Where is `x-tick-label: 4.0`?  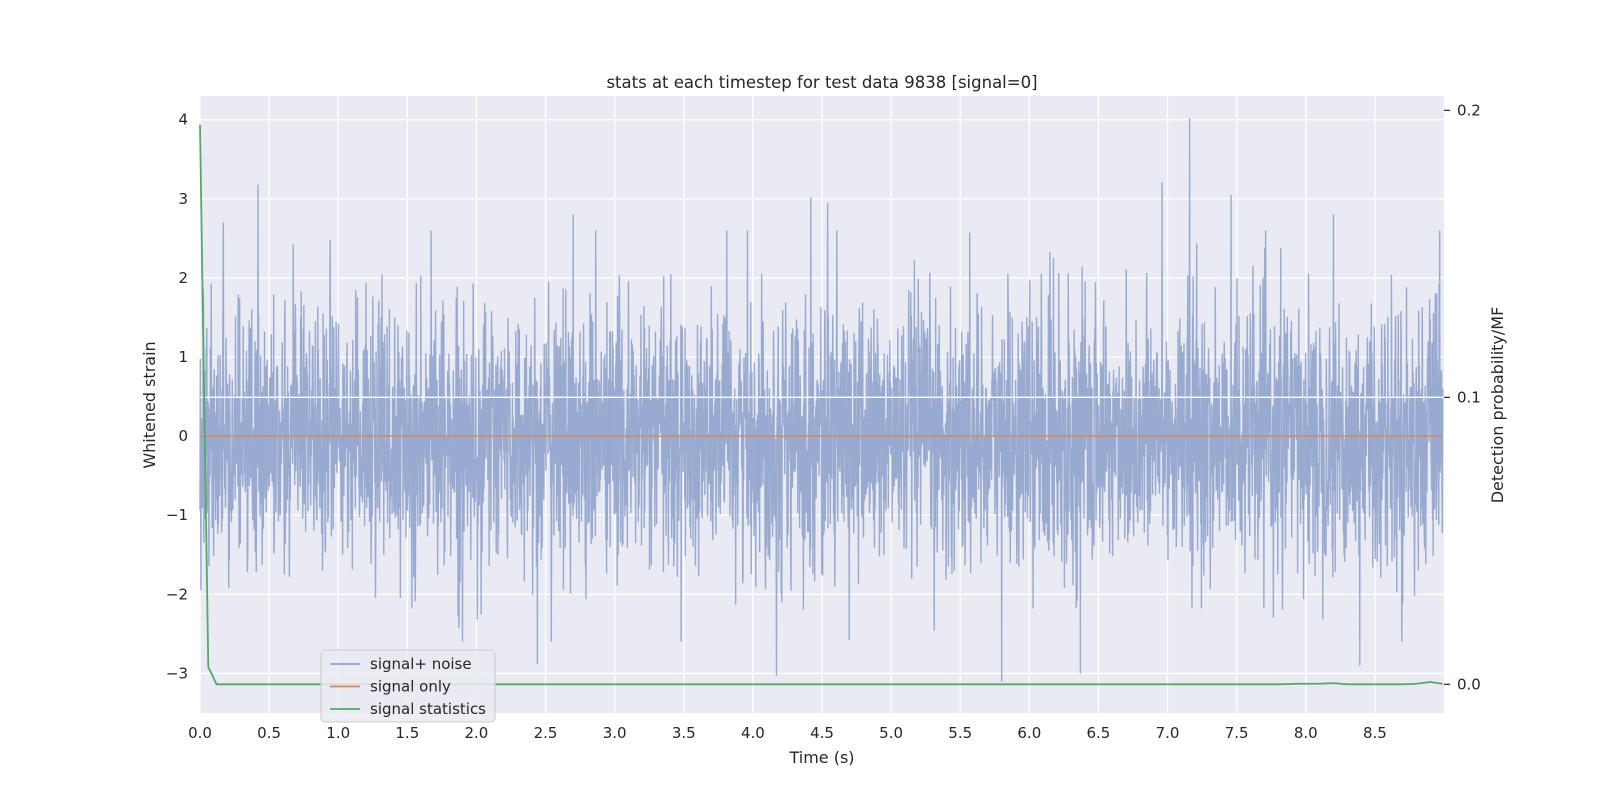 x-tick-label: 4.0 is located at coordinates (753, 733).